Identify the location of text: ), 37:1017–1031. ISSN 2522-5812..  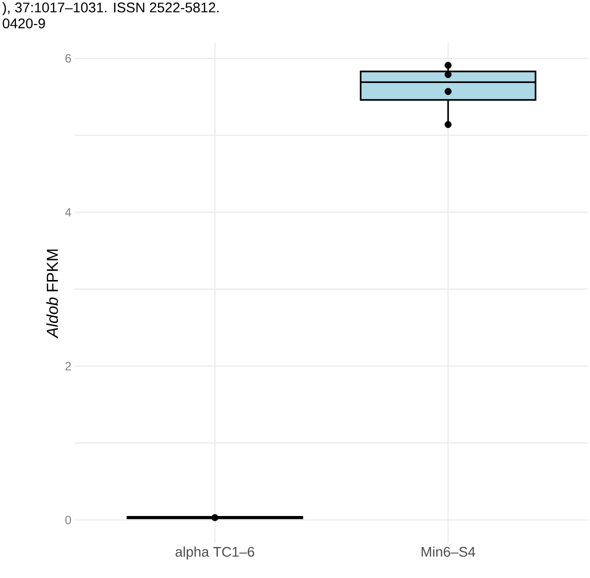
(110, 9).